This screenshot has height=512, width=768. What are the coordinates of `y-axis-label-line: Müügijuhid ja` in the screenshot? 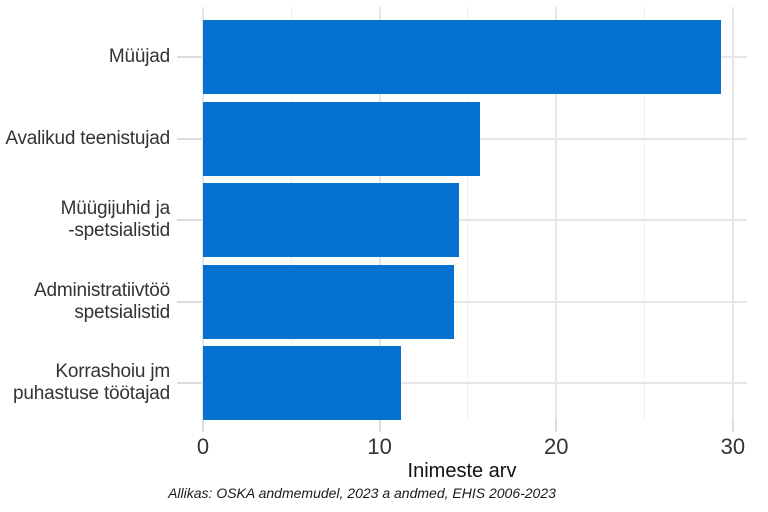 It's located at (115, 208).